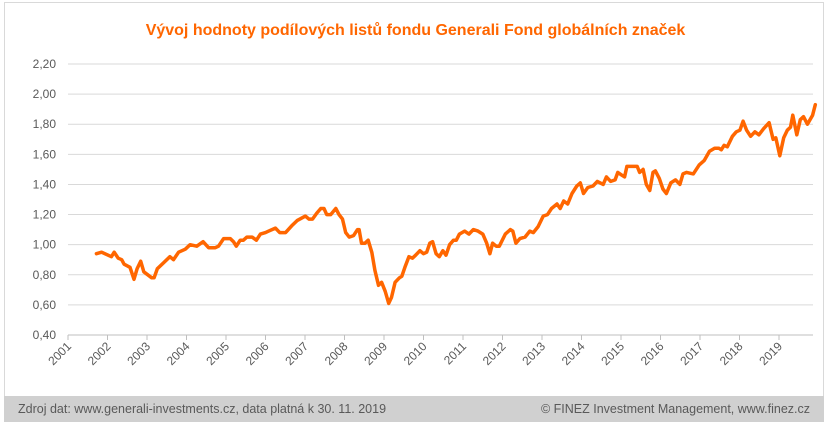 The image size is (831, 427). What do you see at coordinates (138, 353) in the screenshot?
I see `x-tick-label: 2003` at bounding box center [138, 353].